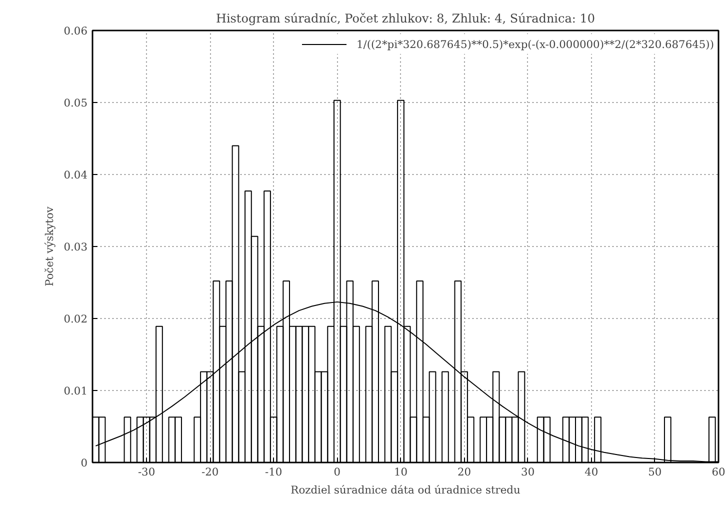 The height and width of the screenshot is (512, 726). I want to click on x-axis-title: Rozdiel súradnice dáta od úradnice stredu, so click(405, 490).